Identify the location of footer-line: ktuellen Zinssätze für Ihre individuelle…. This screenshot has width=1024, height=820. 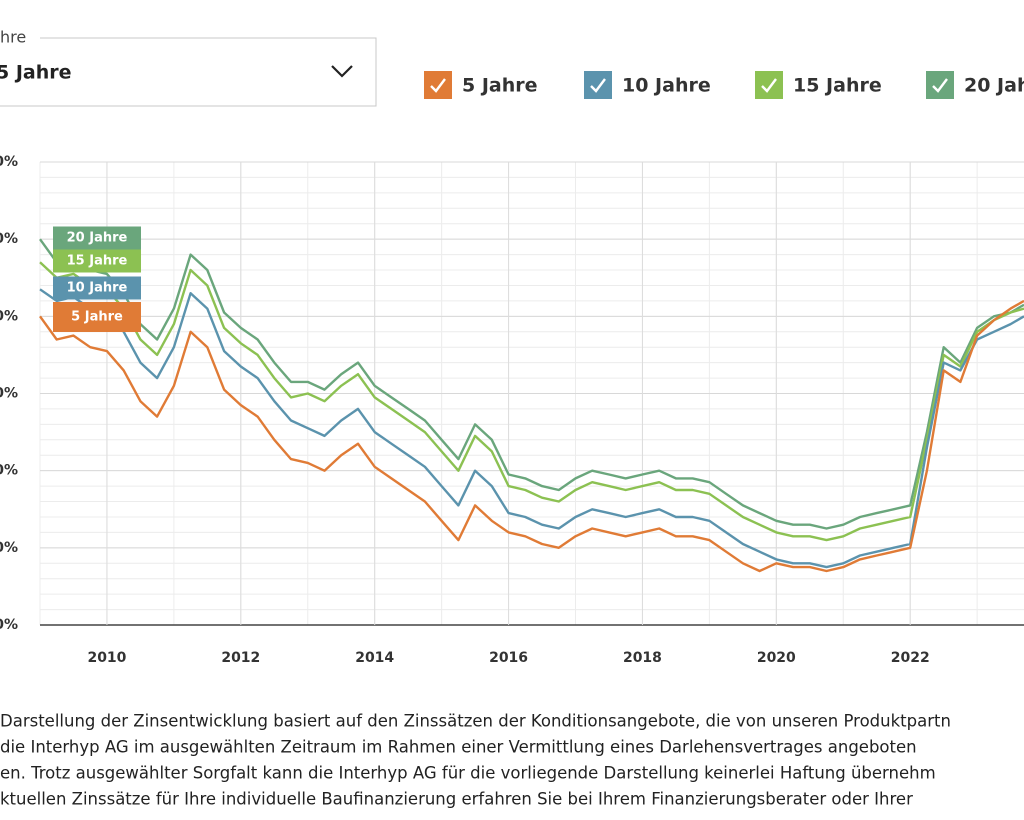
(456, 799).